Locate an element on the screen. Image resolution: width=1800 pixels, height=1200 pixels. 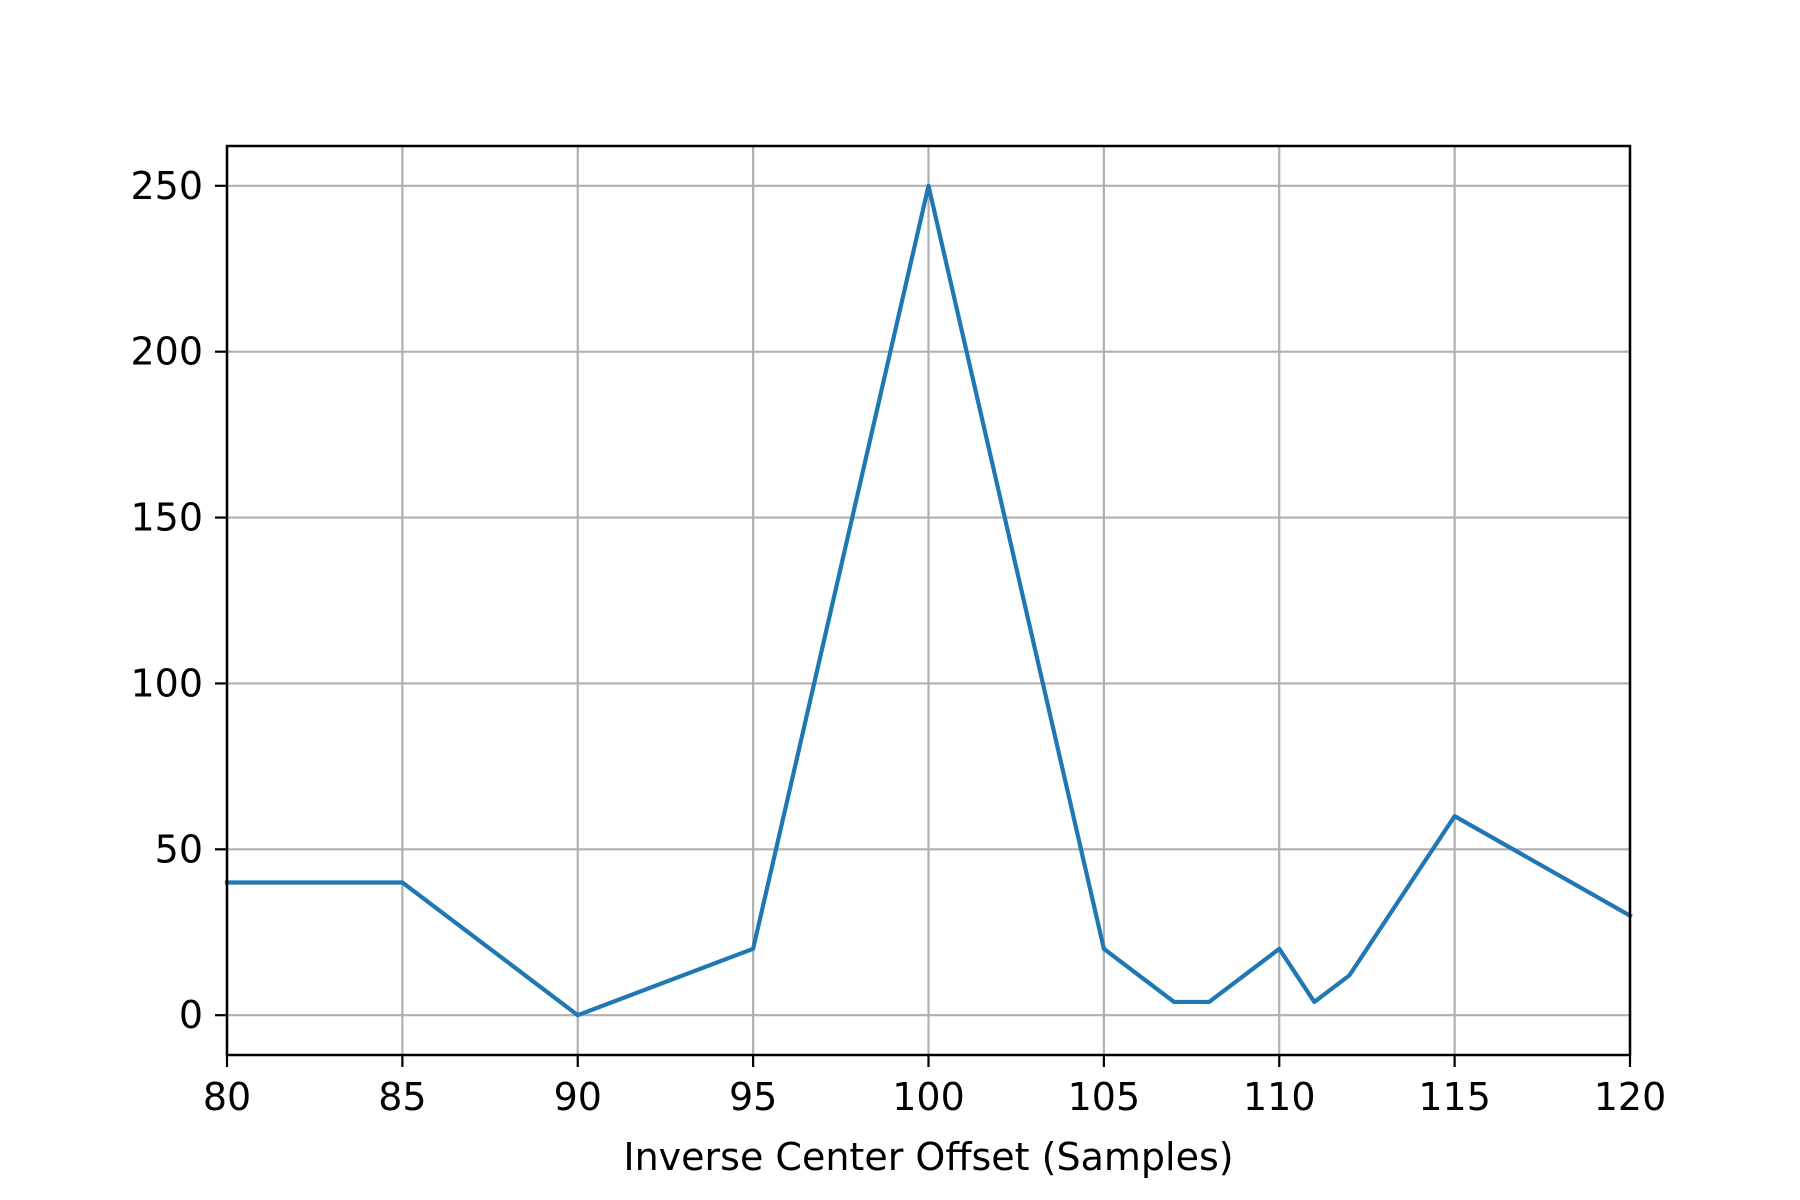
x-tick-label: 95 is located at coordinates (753, 1097).